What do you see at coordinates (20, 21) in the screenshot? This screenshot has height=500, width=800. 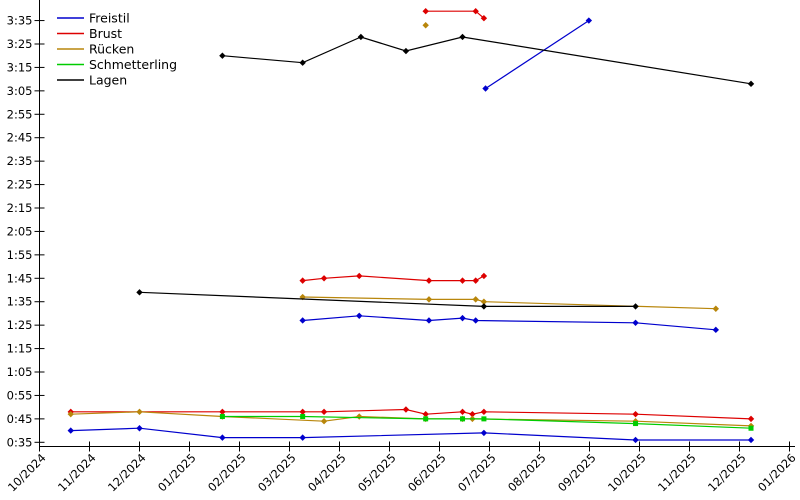 I see `y-tick-label: 3:35` at bounding box center [20, 21].